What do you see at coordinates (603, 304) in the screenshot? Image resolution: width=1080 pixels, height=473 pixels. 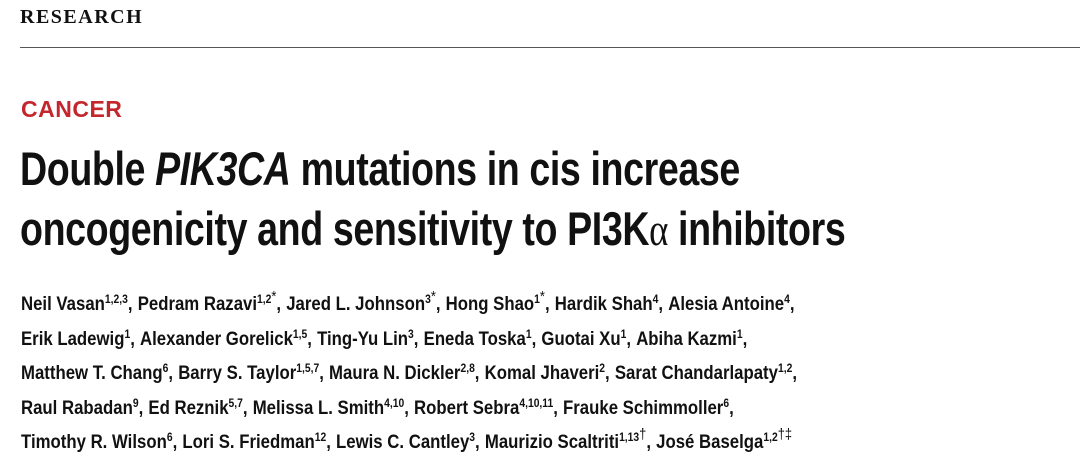 I see `author-name: Hardik Shah` at bounding box center [603, 304].